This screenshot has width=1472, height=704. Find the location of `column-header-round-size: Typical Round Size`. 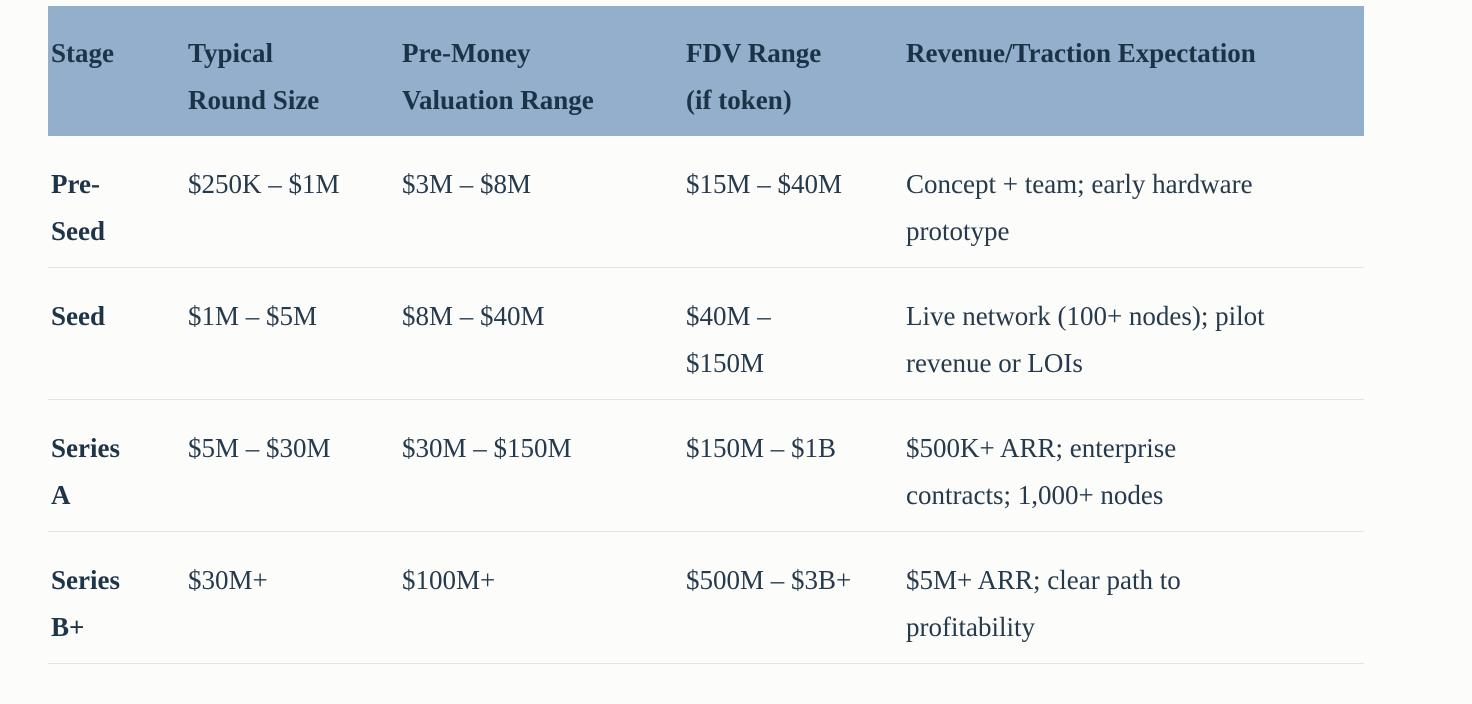

column-header-round-size: Typical Round Size is located at coordinates (254, 76).